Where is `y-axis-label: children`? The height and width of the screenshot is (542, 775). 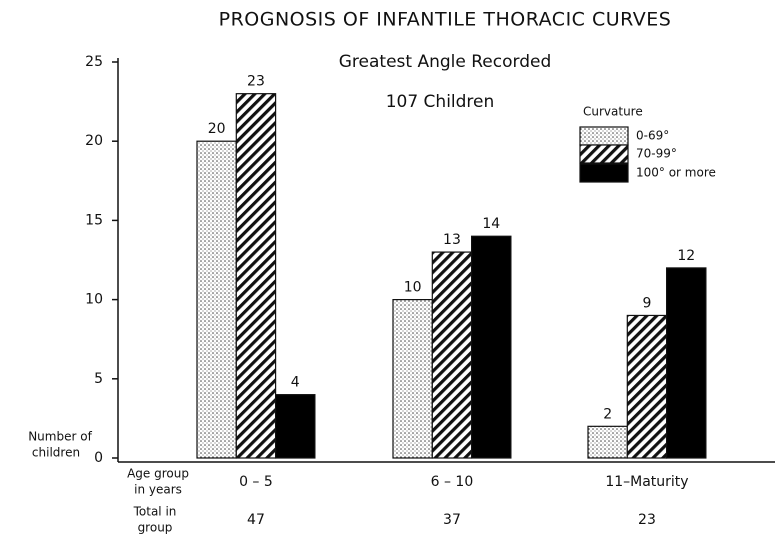
y-axis-label: children is located at coordinates (56, 453).